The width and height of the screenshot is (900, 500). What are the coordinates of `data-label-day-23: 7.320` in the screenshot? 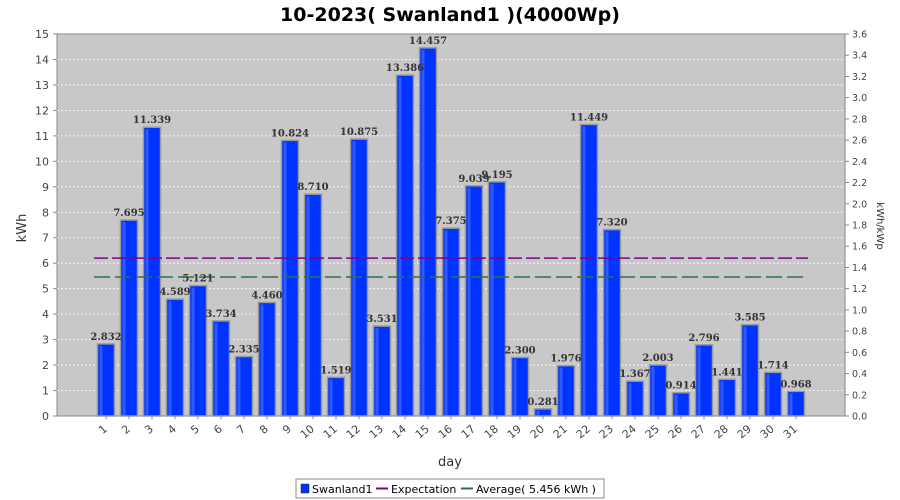 It's located at (611, 223).